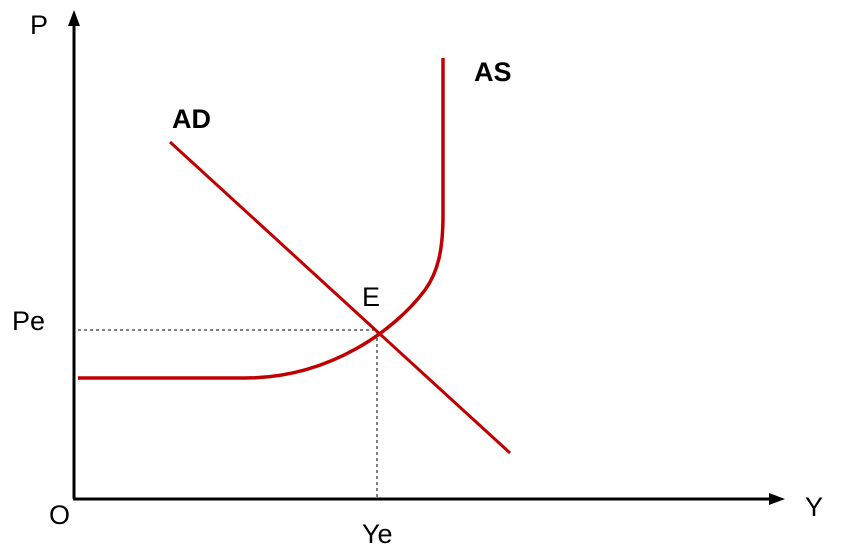 The width and height of the screenshot is (841, 559). What do you see at coordinates (493, 72) in the screenshot?
I see `as-curve-label: AS` at bounding box center [493, 72].